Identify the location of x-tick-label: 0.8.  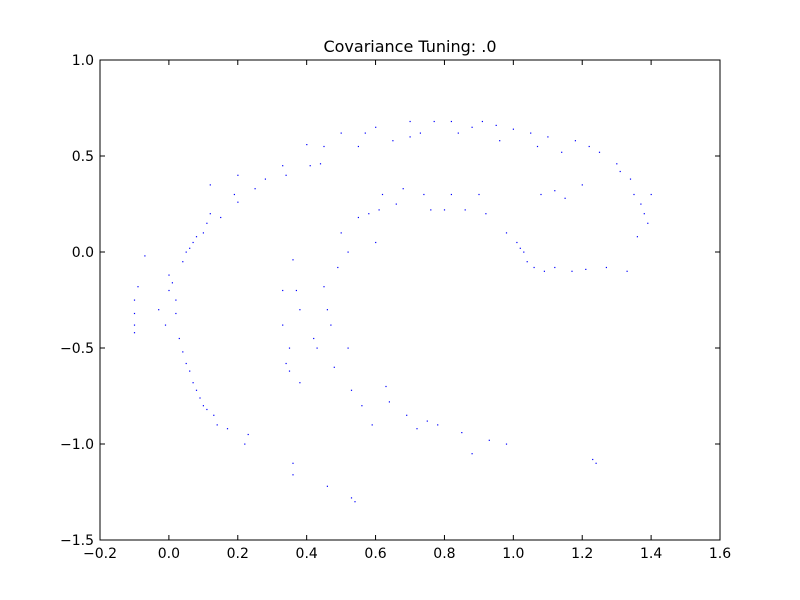
(444, 554).